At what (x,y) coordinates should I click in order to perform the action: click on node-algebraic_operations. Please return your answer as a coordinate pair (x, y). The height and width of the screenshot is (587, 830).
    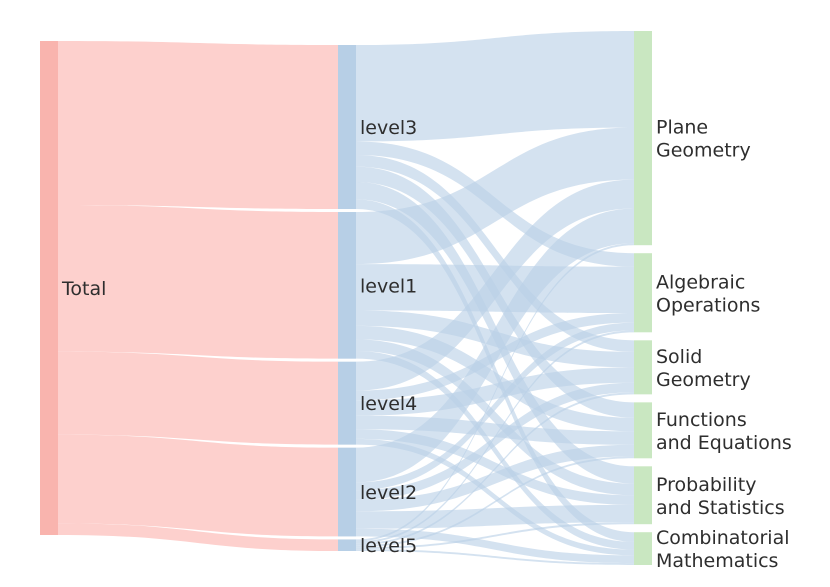
    Looking at the image, I should click on (643, 293).